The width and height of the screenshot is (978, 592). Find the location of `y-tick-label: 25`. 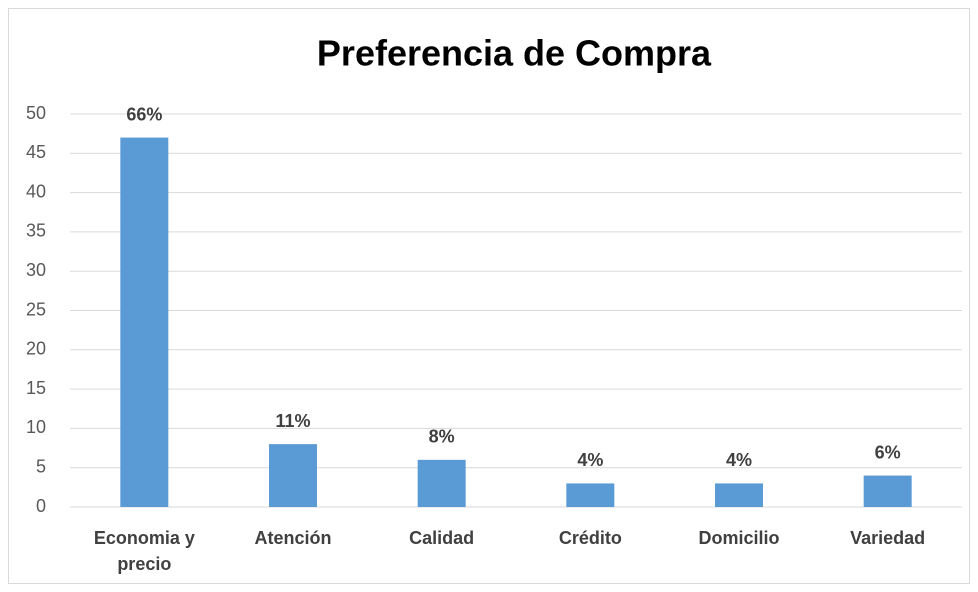

y-tick-label: 25 is located at coordinates (36, 309).